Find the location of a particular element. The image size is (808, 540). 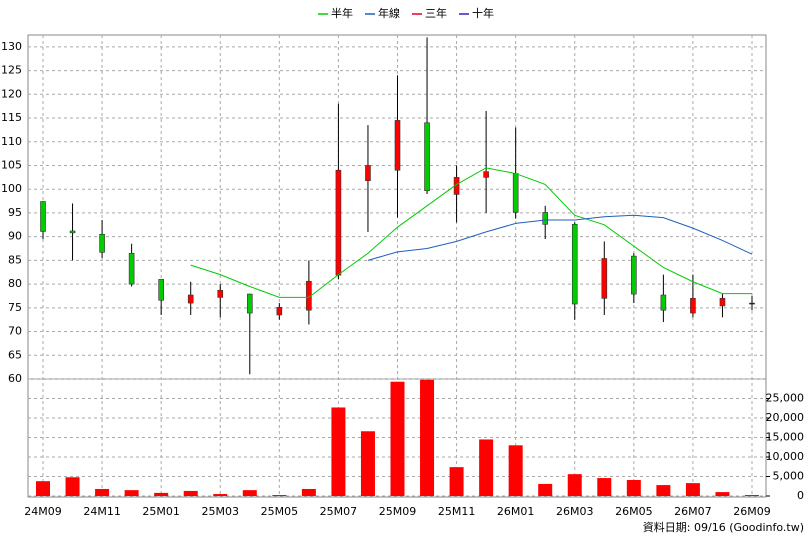

x-tick-label: 26M05 is located at coordinates (634, 511).